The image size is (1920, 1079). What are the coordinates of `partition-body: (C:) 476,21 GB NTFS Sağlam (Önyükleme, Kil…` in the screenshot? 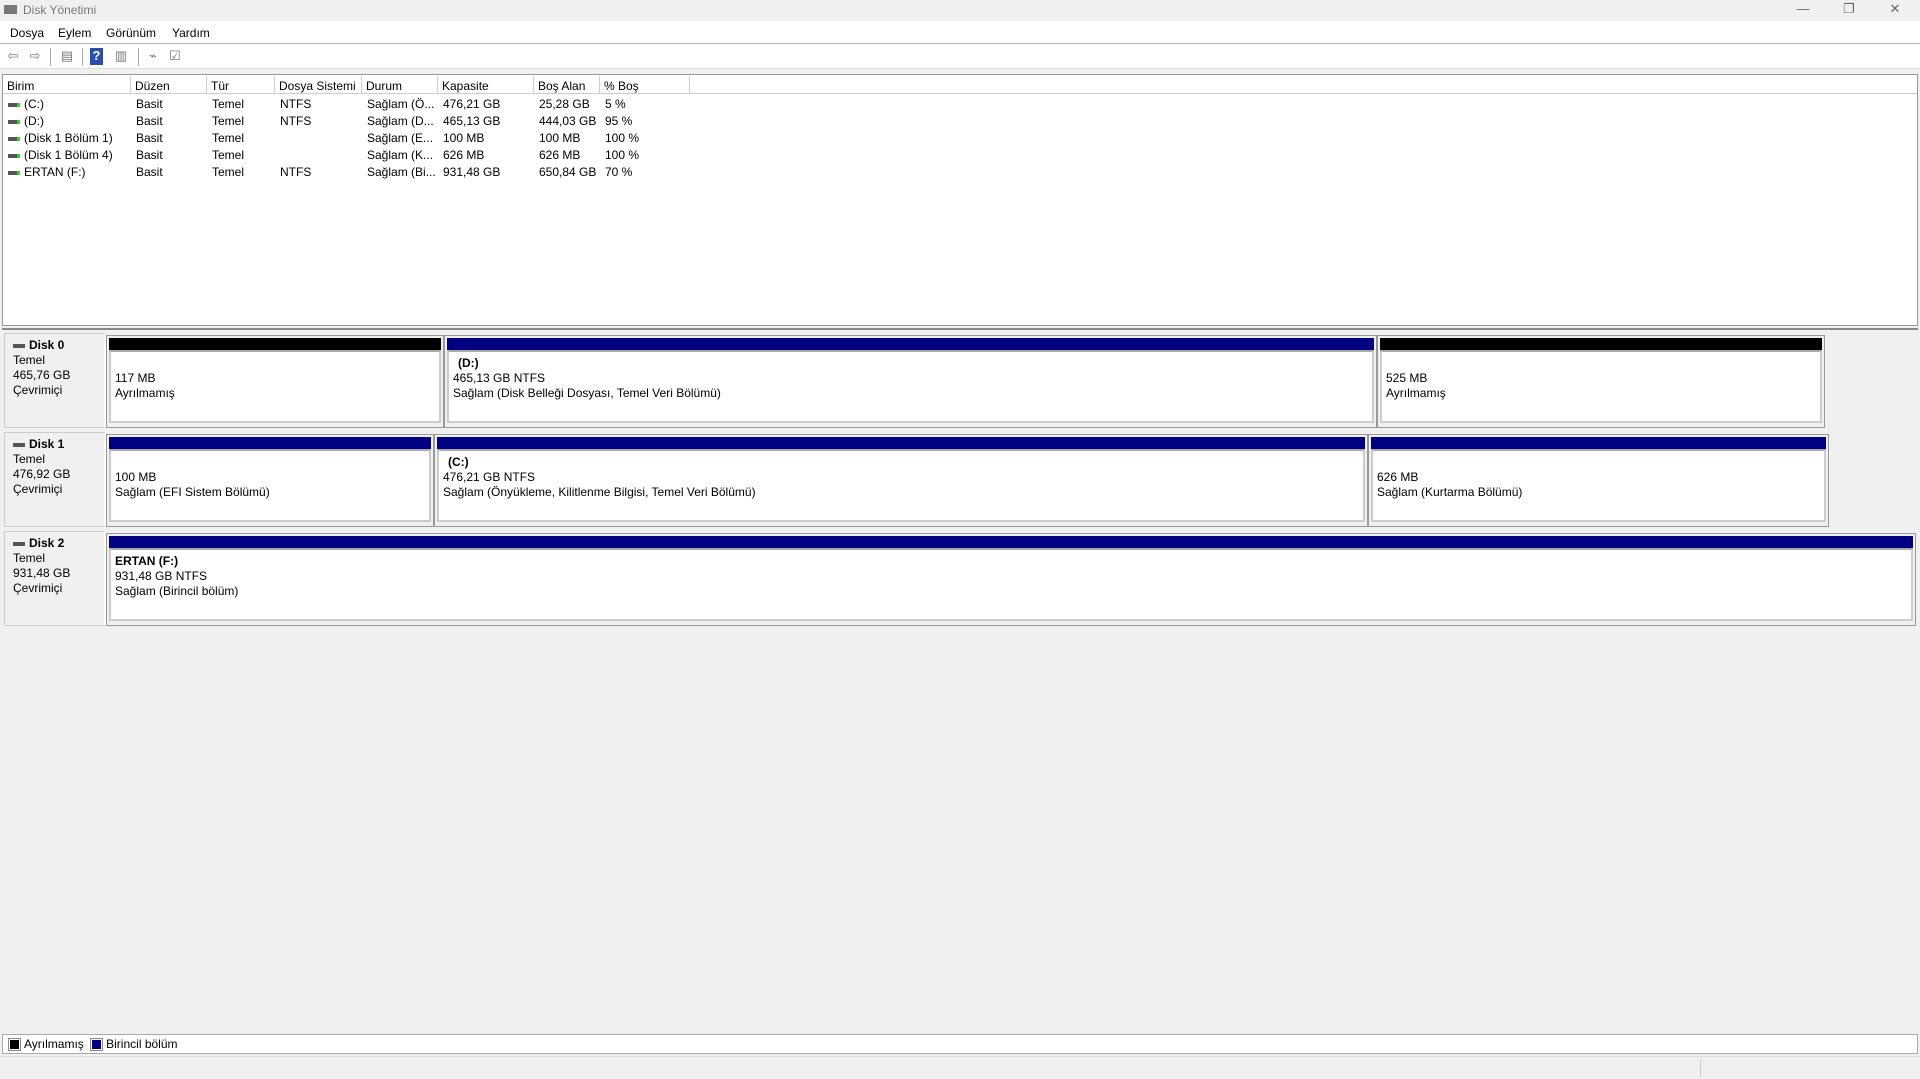 It's located at (901, 485).